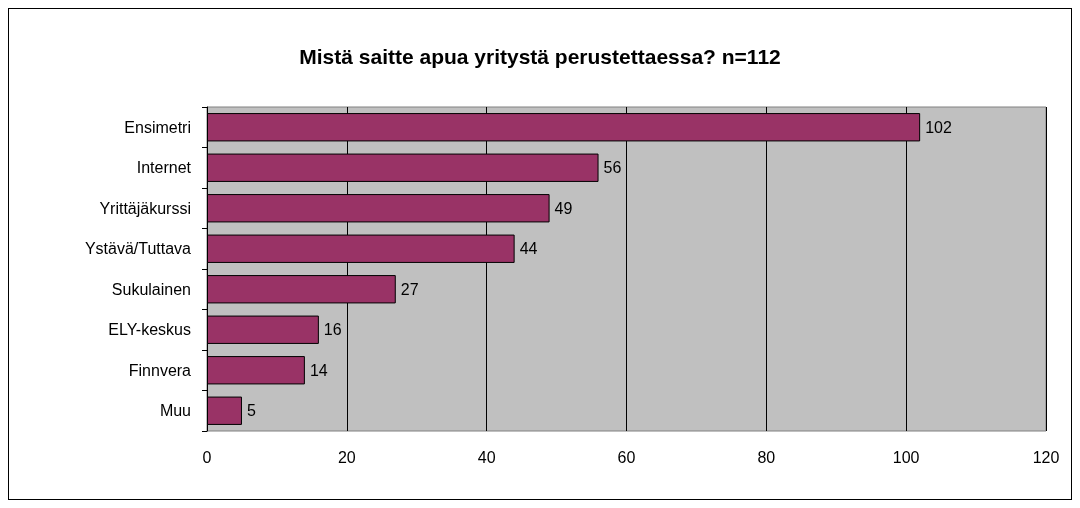  I want to click on data-label: 44, so click(528, 249).